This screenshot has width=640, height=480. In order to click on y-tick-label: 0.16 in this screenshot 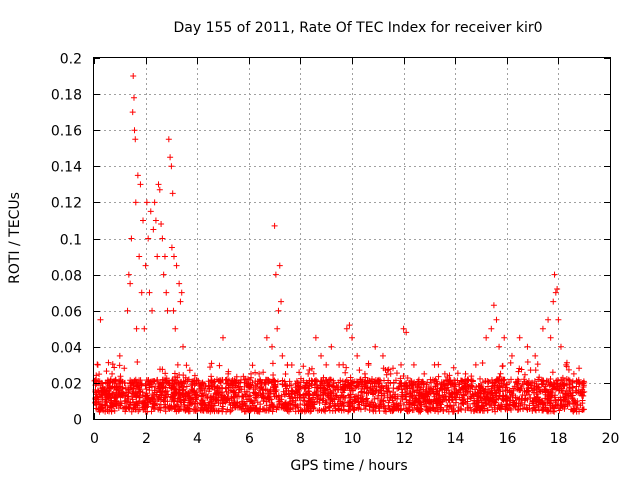, I will do `click(66, 132)`.